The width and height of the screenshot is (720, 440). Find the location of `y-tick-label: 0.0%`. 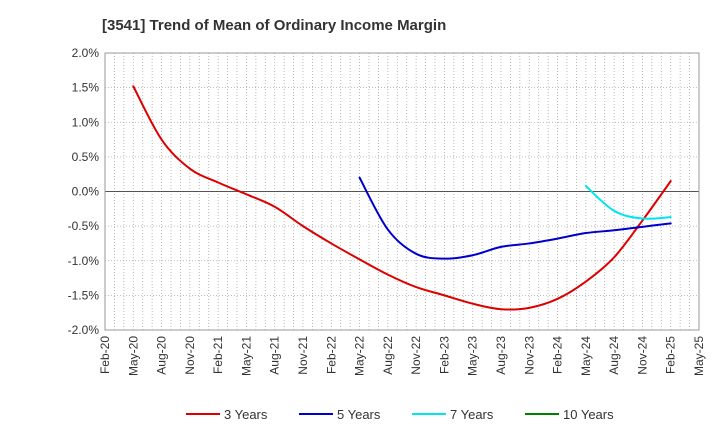

y-tick-label: 0.0% is located at coordinates (86, 192).